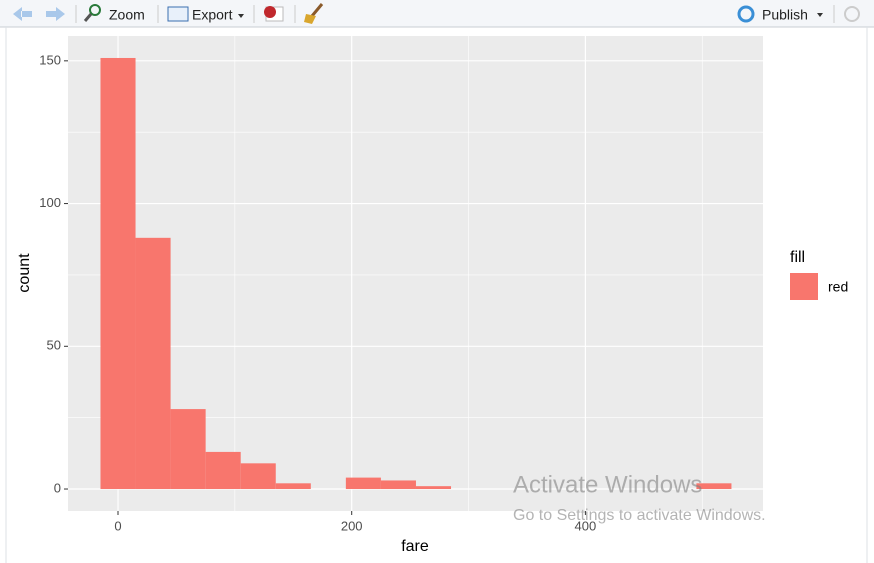 This screenshot has height=563, width=874. I want to click on legend-title: fill, so click(797, 257).